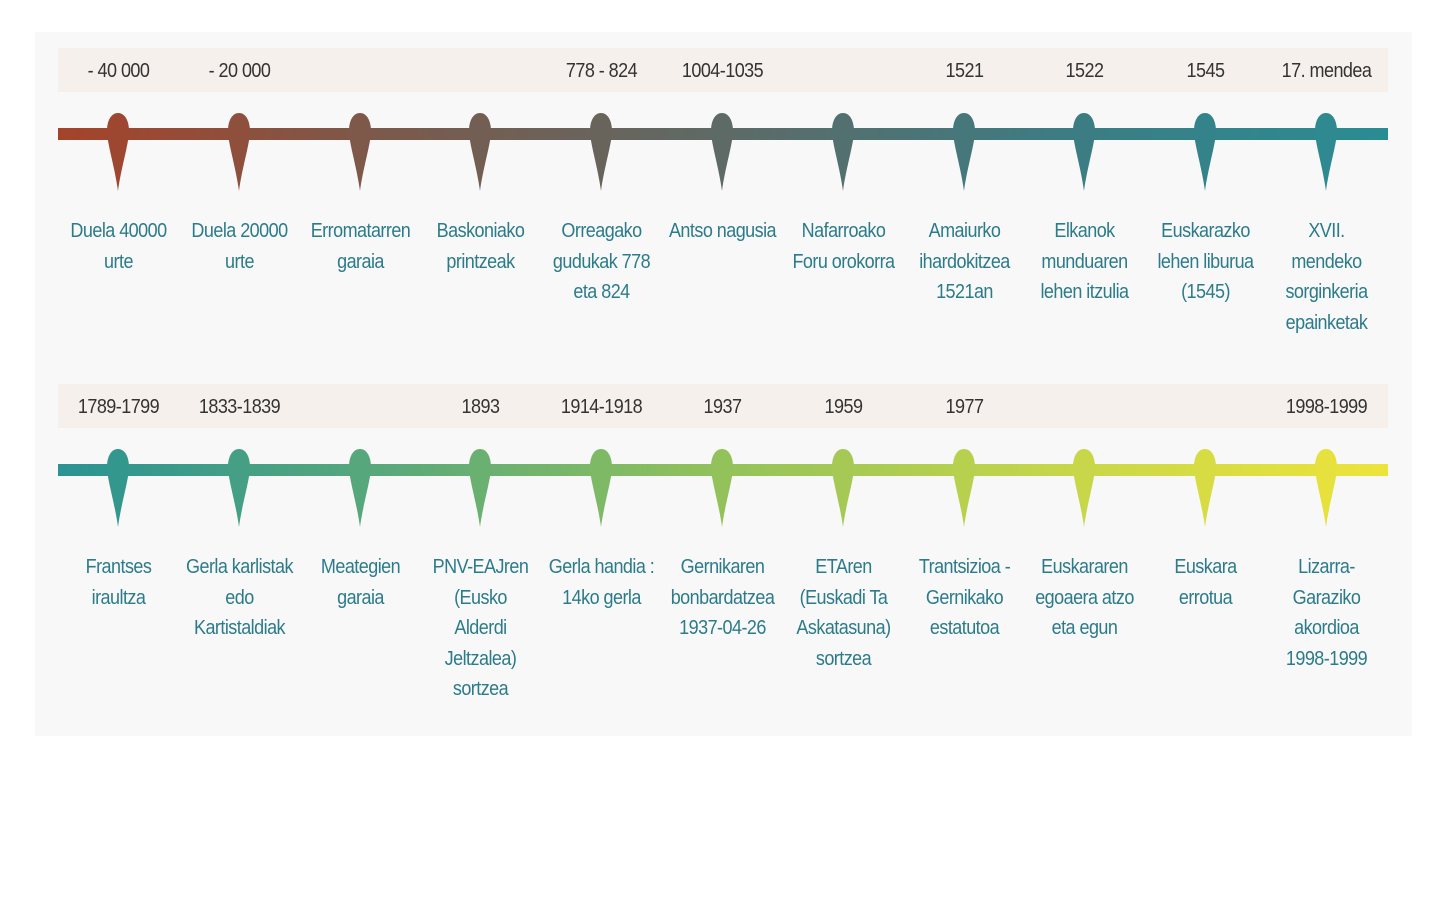 The height and width of the screenshot is (900, 1440). I want to click on event-label-line: urte, so click(239, 261).